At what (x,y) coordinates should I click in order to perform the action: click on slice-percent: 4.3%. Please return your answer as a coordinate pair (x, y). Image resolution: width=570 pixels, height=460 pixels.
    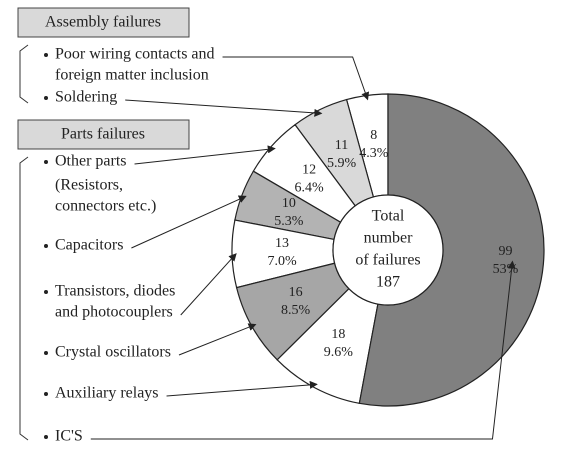
    Looking at the image, I should click on (374, 153).